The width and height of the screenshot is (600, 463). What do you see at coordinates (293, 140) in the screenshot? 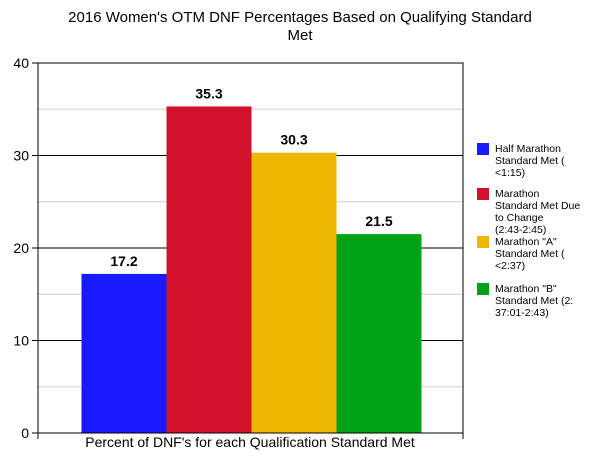
I see `data-label: 30.3` at bounding box center [293, 140].